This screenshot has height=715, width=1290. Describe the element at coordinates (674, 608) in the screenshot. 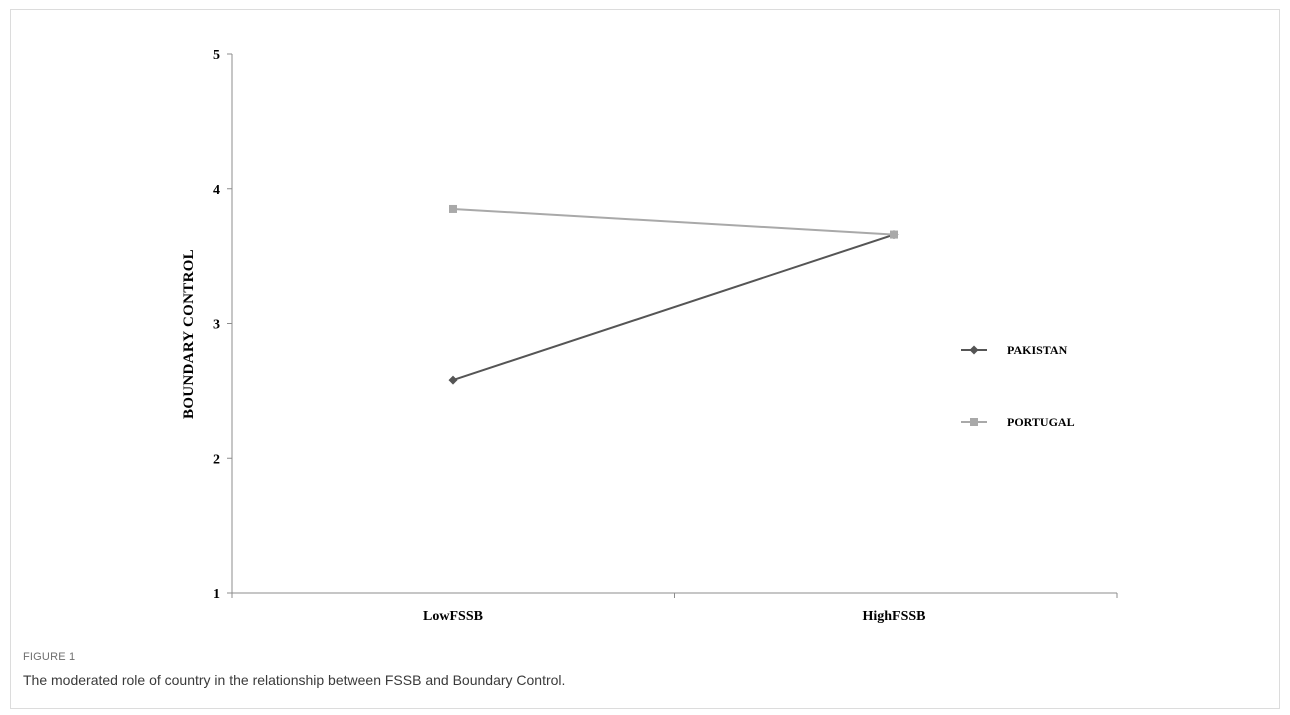

I see `x-axis: LowFSSB HighFSSB` at that location.